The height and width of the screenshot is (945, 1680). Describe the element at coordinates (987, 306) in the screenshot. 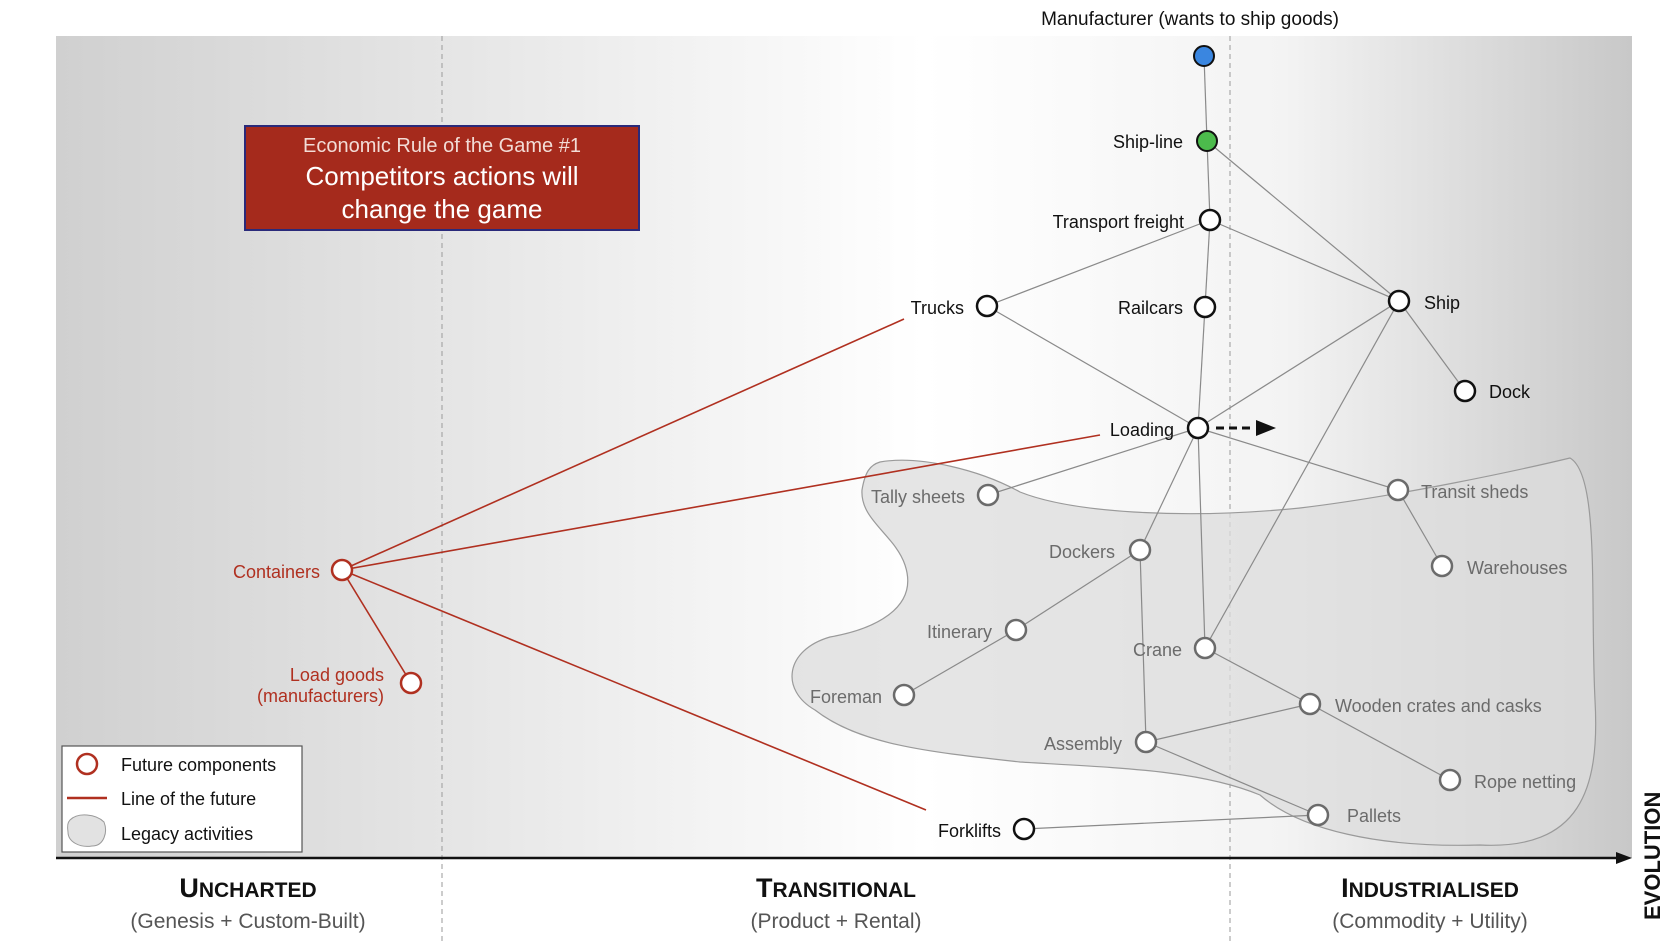

I see `trucks-node` at that location.